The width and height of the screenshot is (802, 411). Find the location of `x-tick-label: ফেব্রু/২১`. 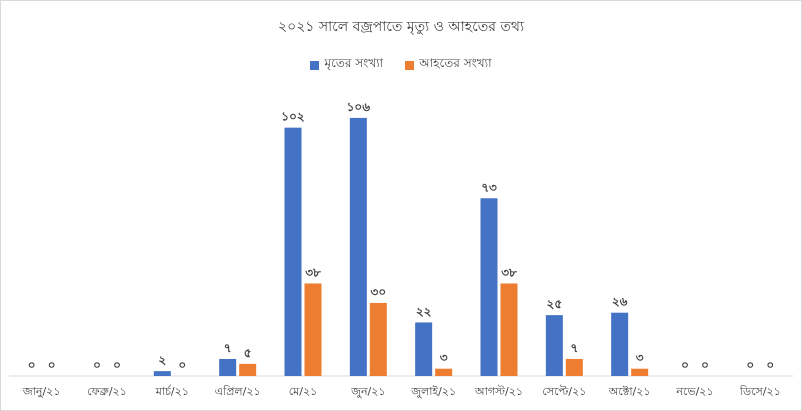

x-tick-label: ফেব্রু/২১ is located at coordinates (107, 391).